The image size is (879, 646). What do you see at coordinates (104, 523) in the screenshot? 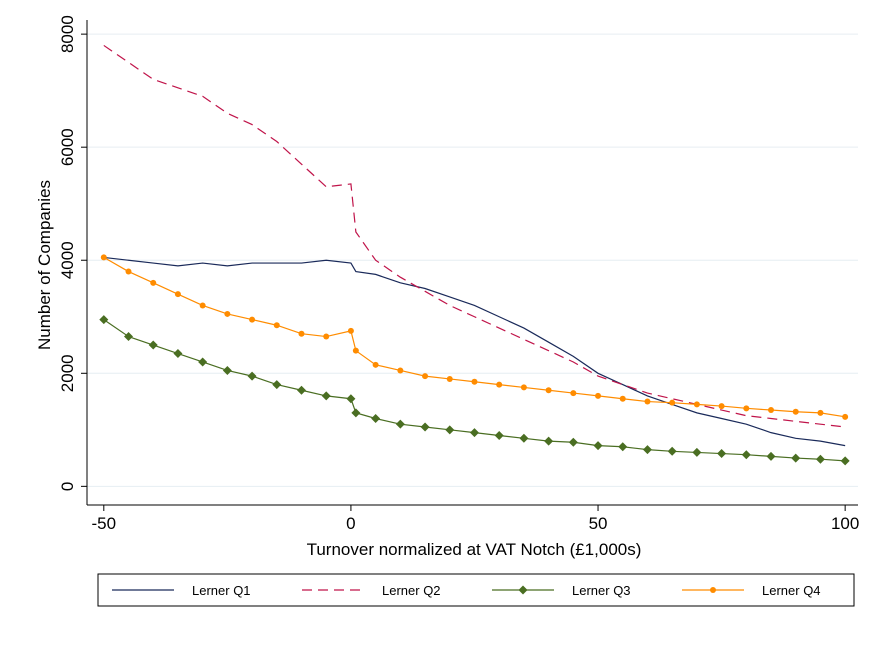
I see `x-tick-label: -50` at bounding box center [104, 523].